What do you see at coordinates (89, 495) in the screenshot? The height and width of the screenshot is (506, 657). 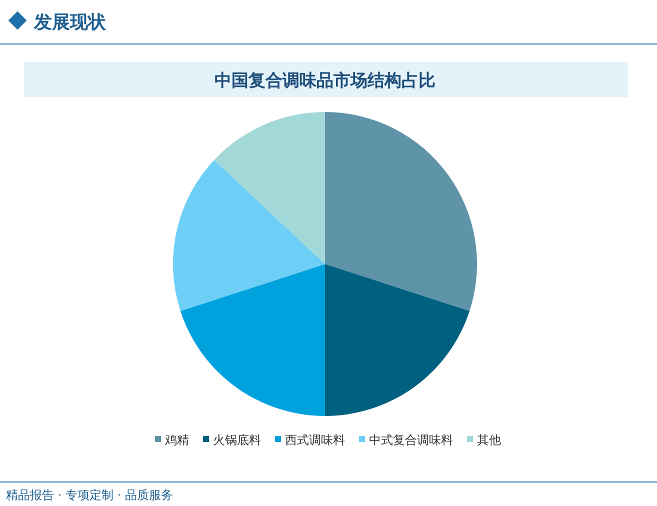 I see `text: 精品报告 · 专项定制 · 品质服务` at bounding box center [89, 495].